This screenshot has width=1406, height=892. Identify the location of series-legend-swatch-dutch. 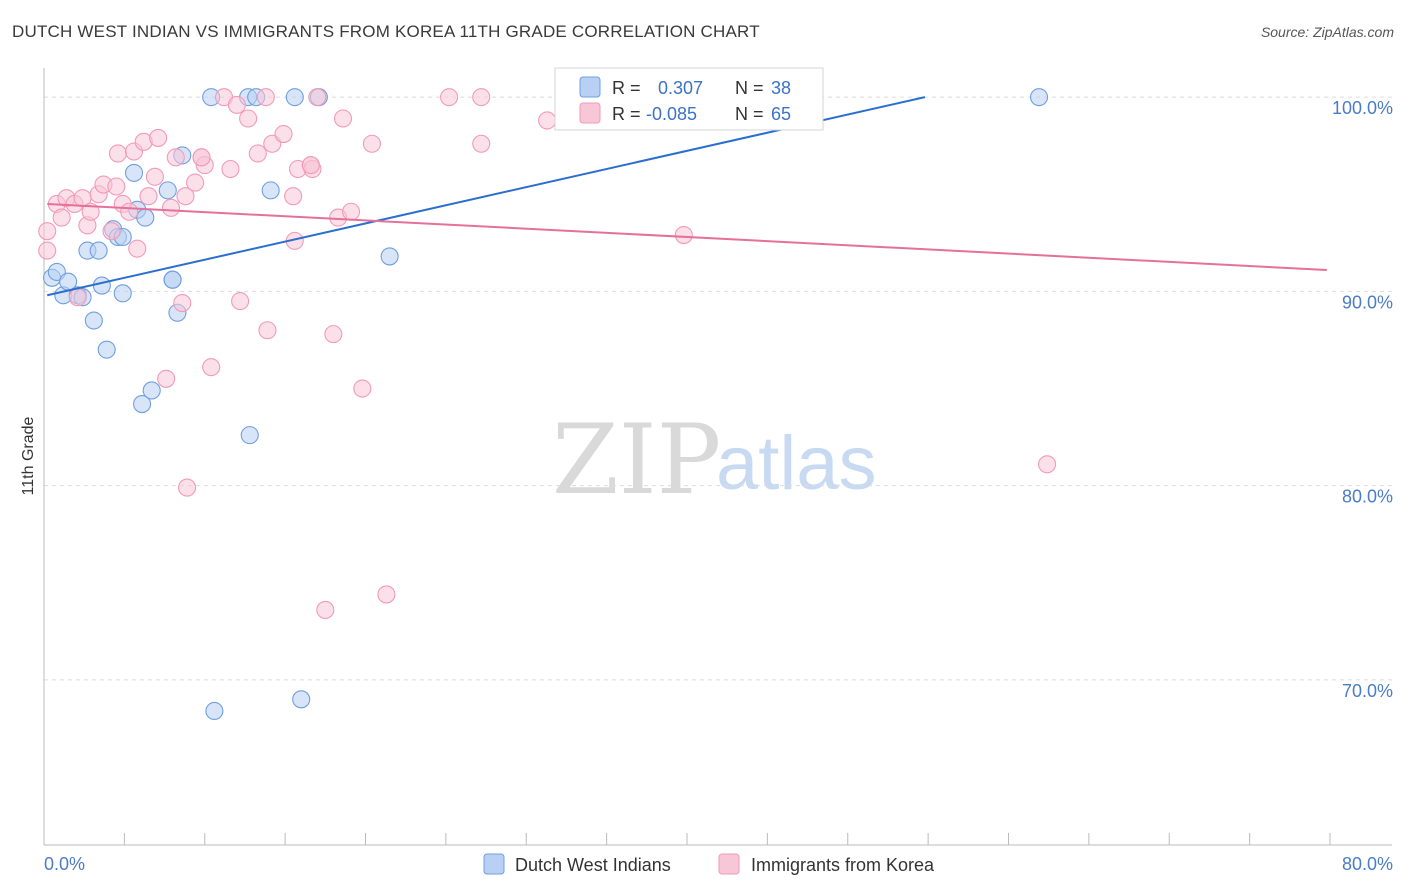
(494, 864).